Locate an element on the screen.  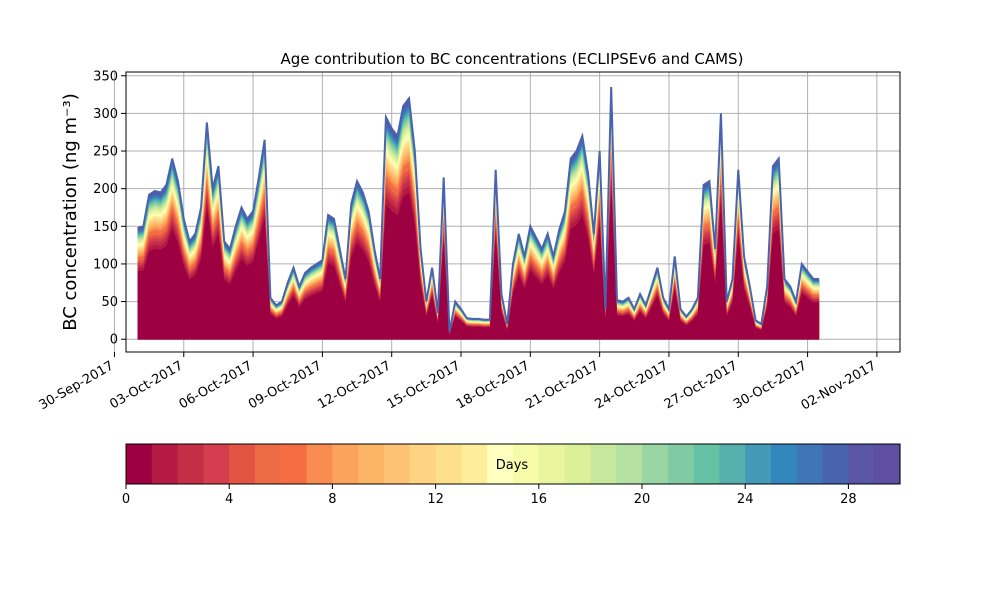
colorbar-tick-label: 28 is located at coordinates (848, 499).